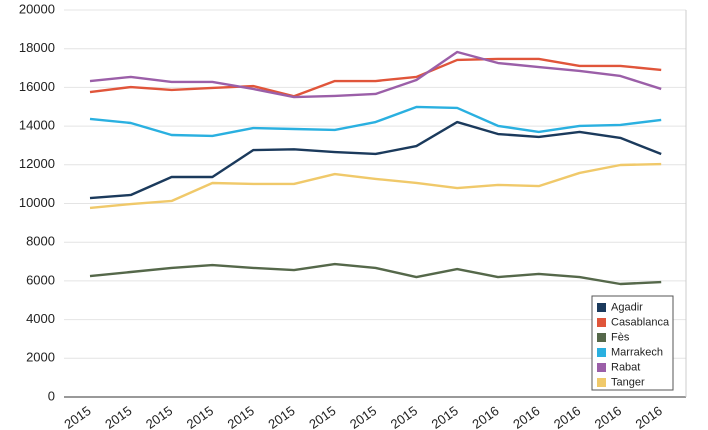 This screenshot has width=708, height=430. What do you see at coordinates (637, 352) in the screenshot?
I see `legend-label: Marrakech` at bounding box center [637, 352].